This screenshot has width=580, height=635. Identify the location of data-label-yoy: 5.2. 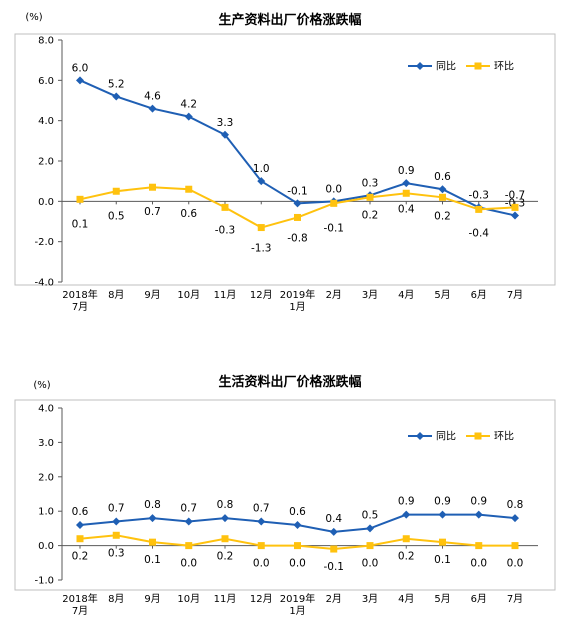
(116, 84).